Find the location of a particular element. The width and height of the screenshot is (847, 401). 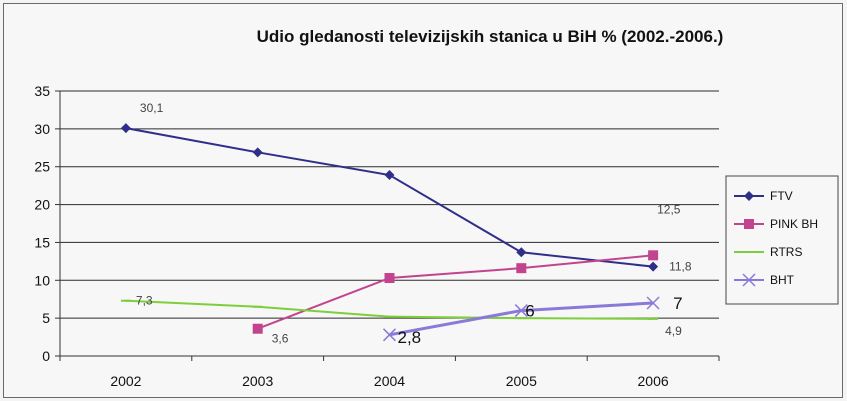

legend-label: PINK BH is located at coordinates (794, 224).